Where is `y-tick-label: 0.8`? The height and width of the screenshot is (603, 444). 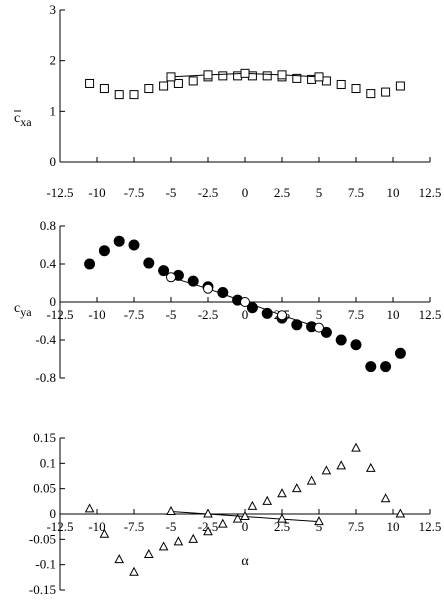 y-tick-label: 0.8 is located at coordinates (48, 225).